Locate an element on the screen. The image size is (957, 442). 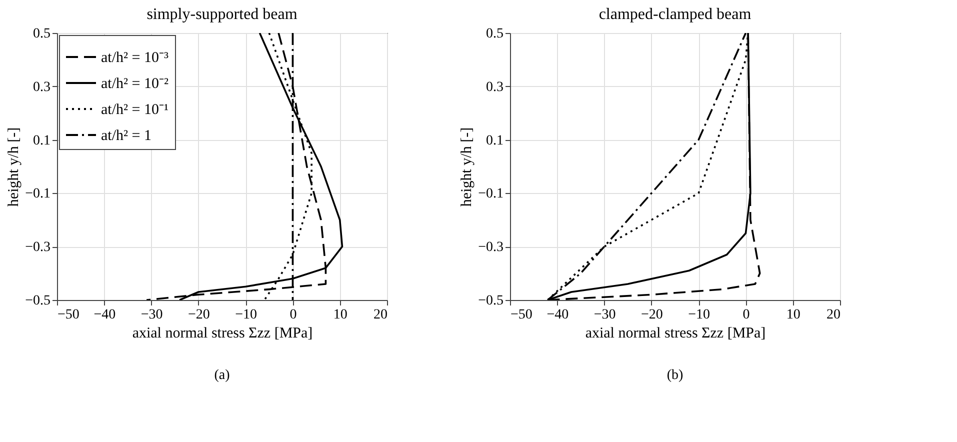
text: (a) is located at coordinates (222, 375).